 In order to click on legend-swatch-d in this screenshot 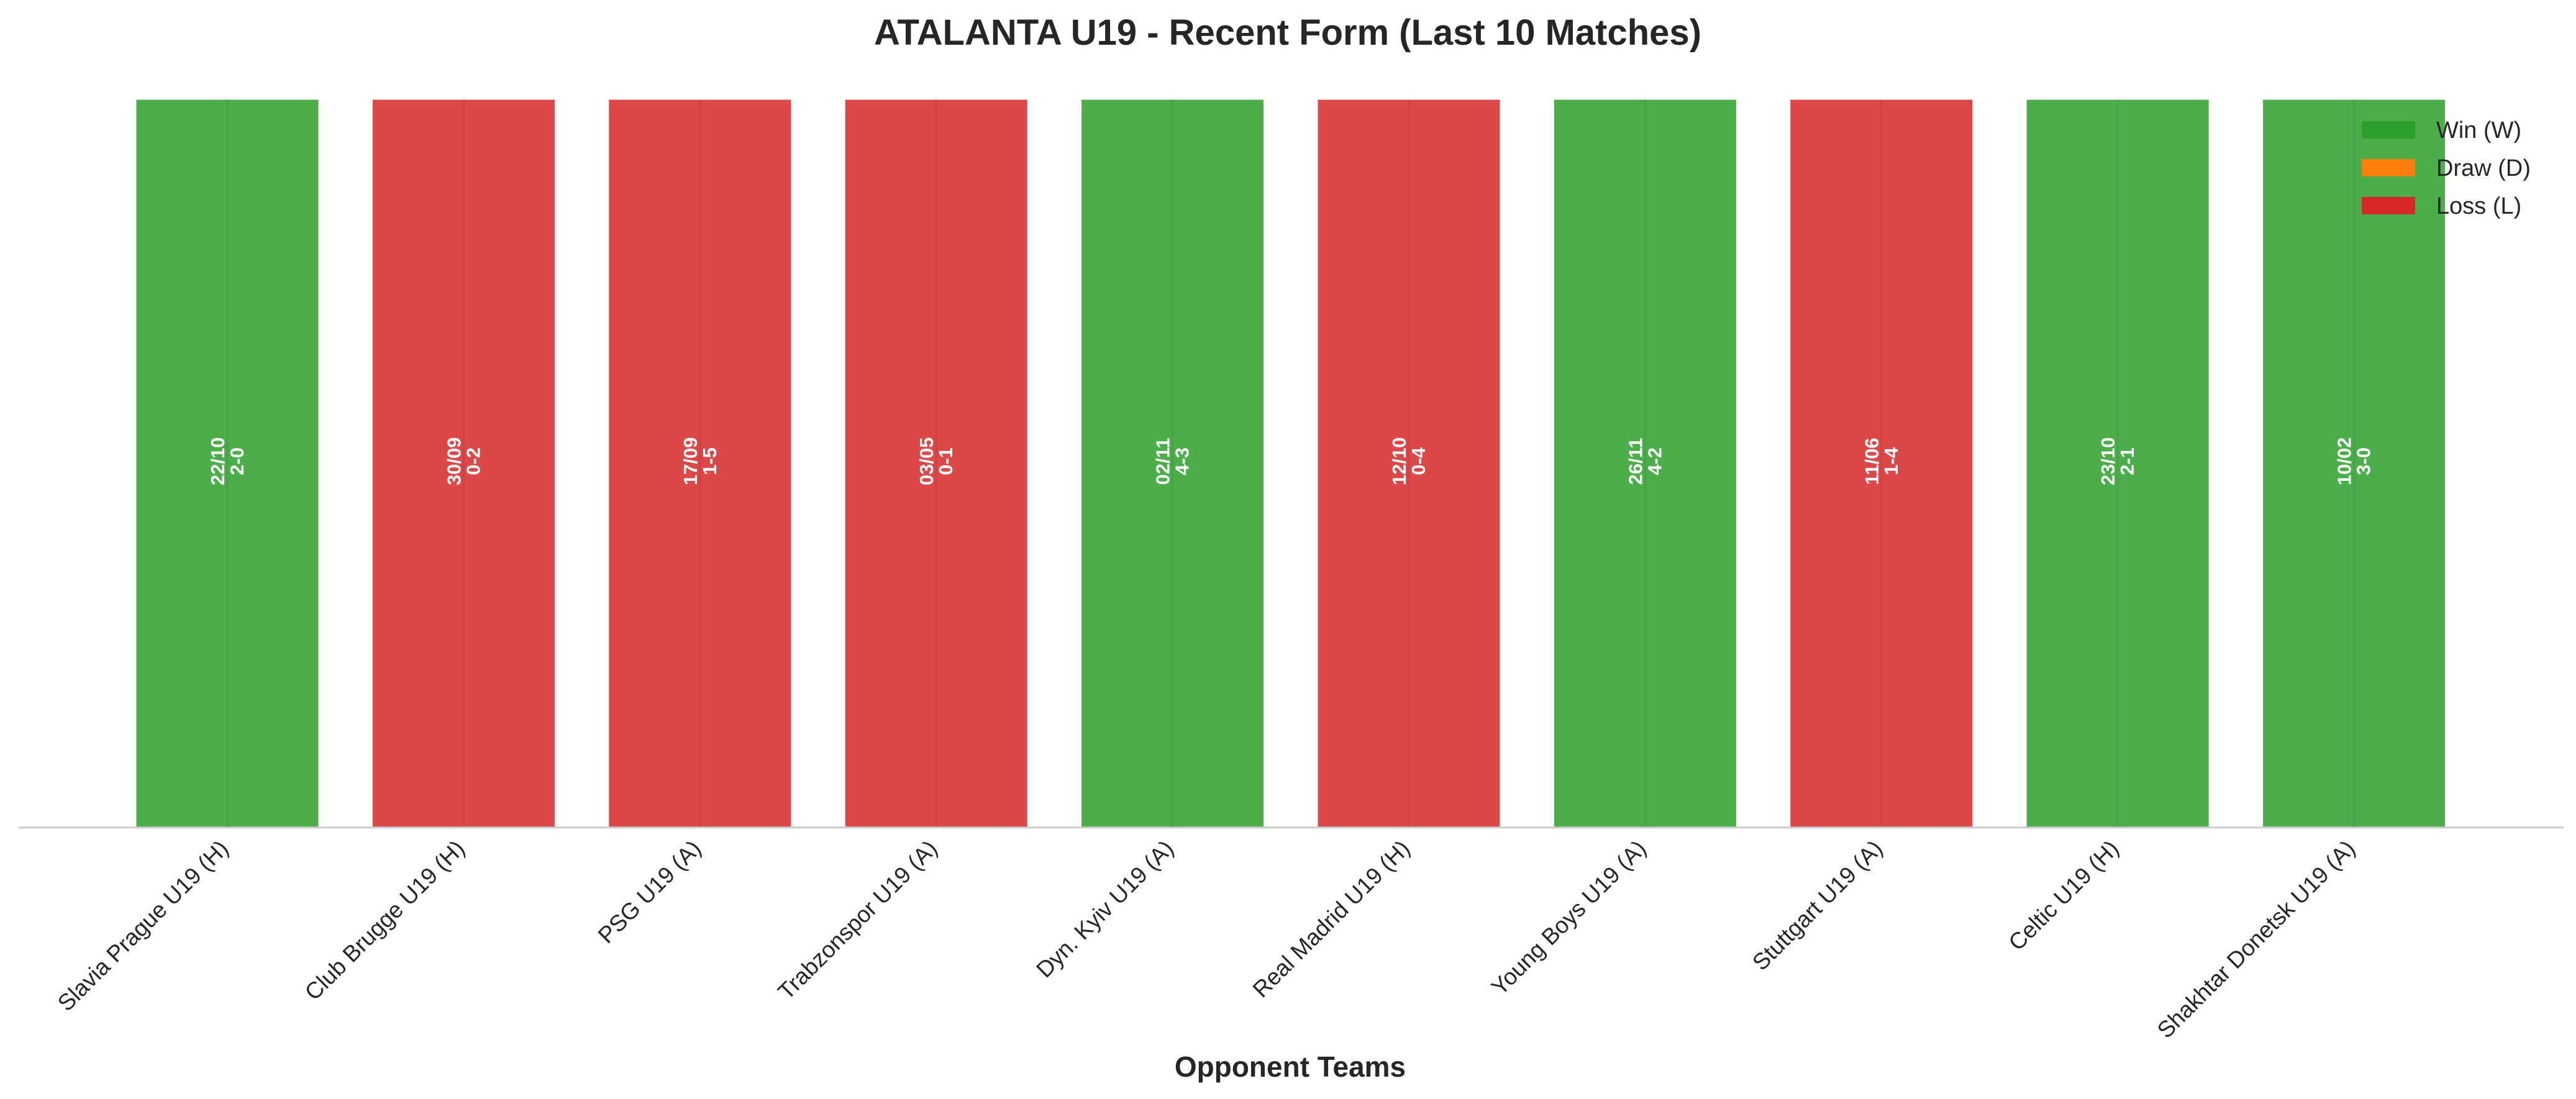, I will do `click(2388, 167)`.